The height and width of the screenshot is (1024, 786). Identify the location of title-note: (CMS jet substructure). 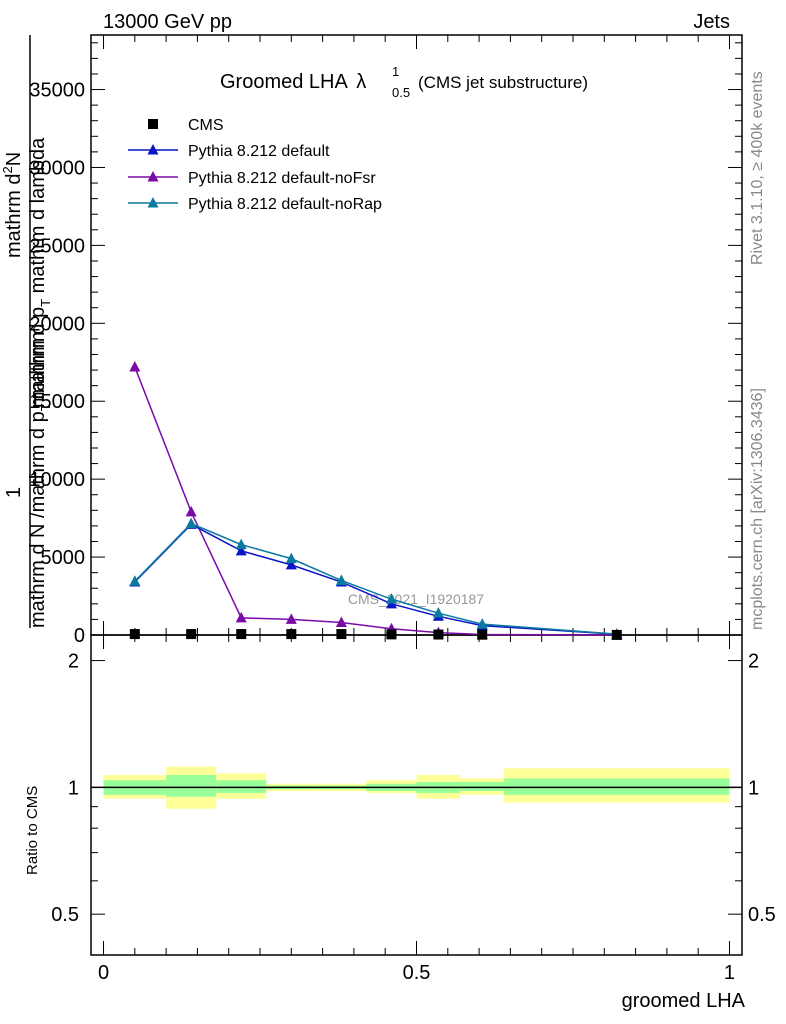
(503, 82).